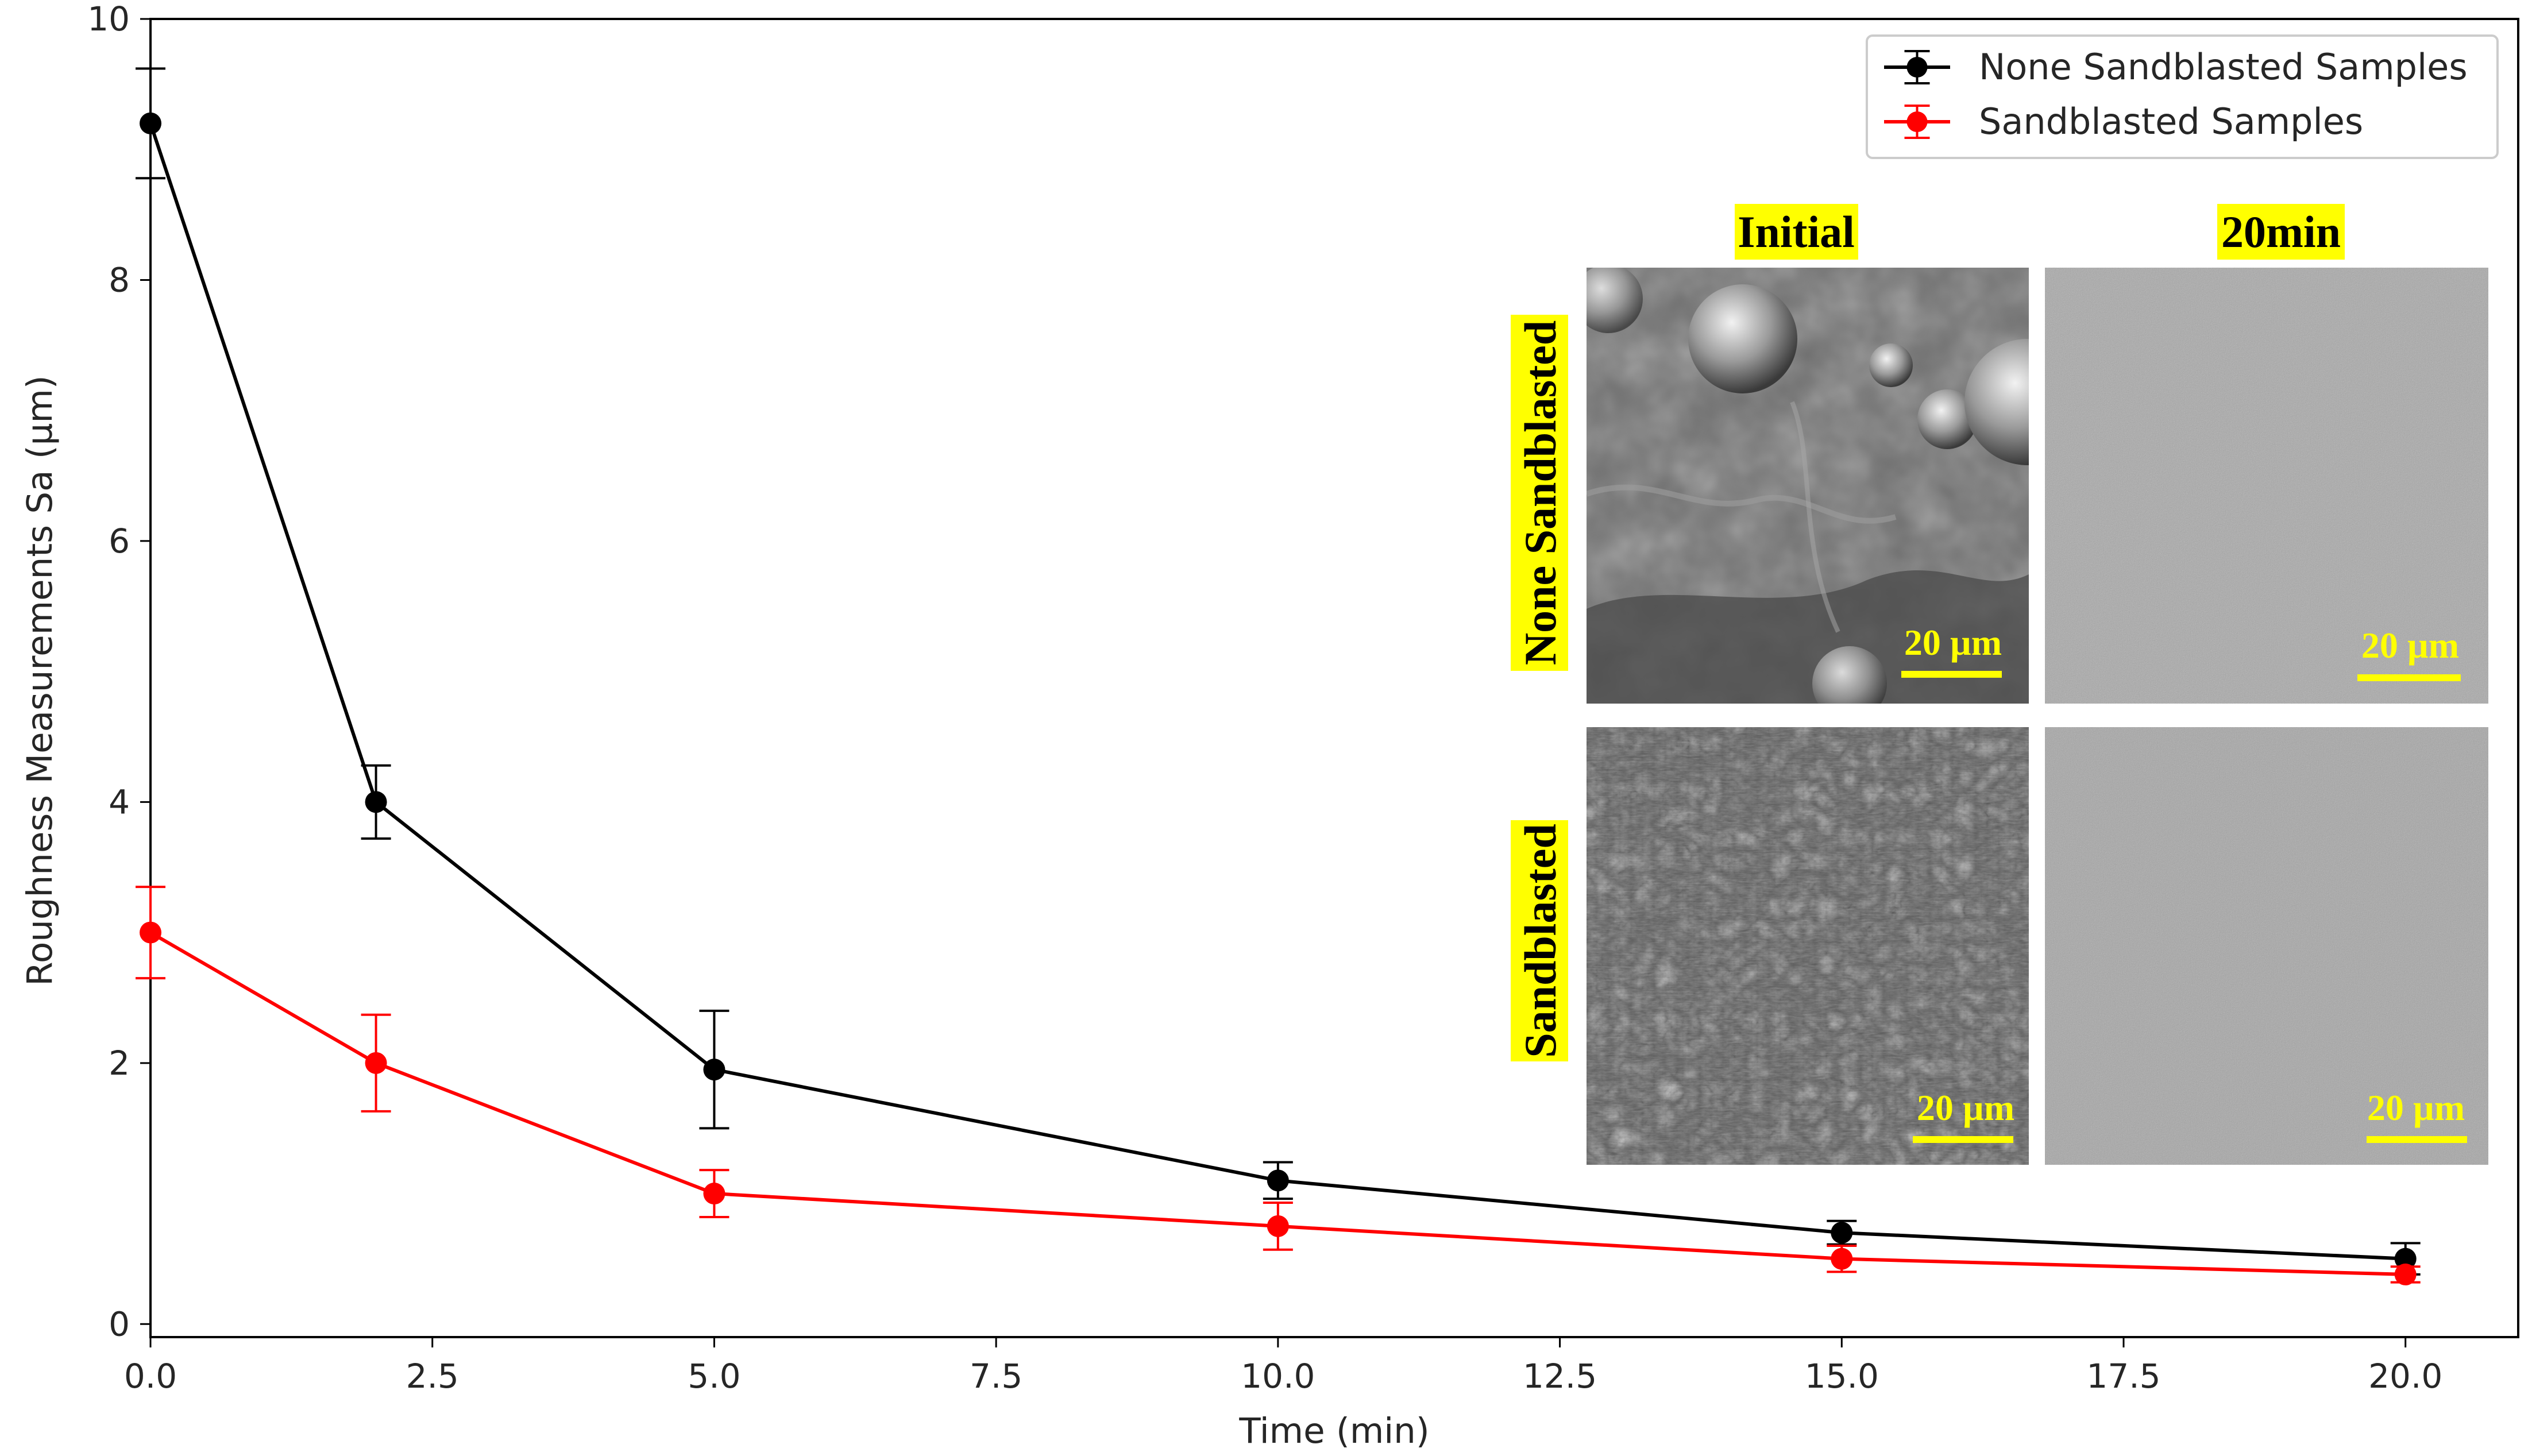 This screenshot has height=1456, width=2532. I want to click on y-tick-label: 10, so click(109, 19).